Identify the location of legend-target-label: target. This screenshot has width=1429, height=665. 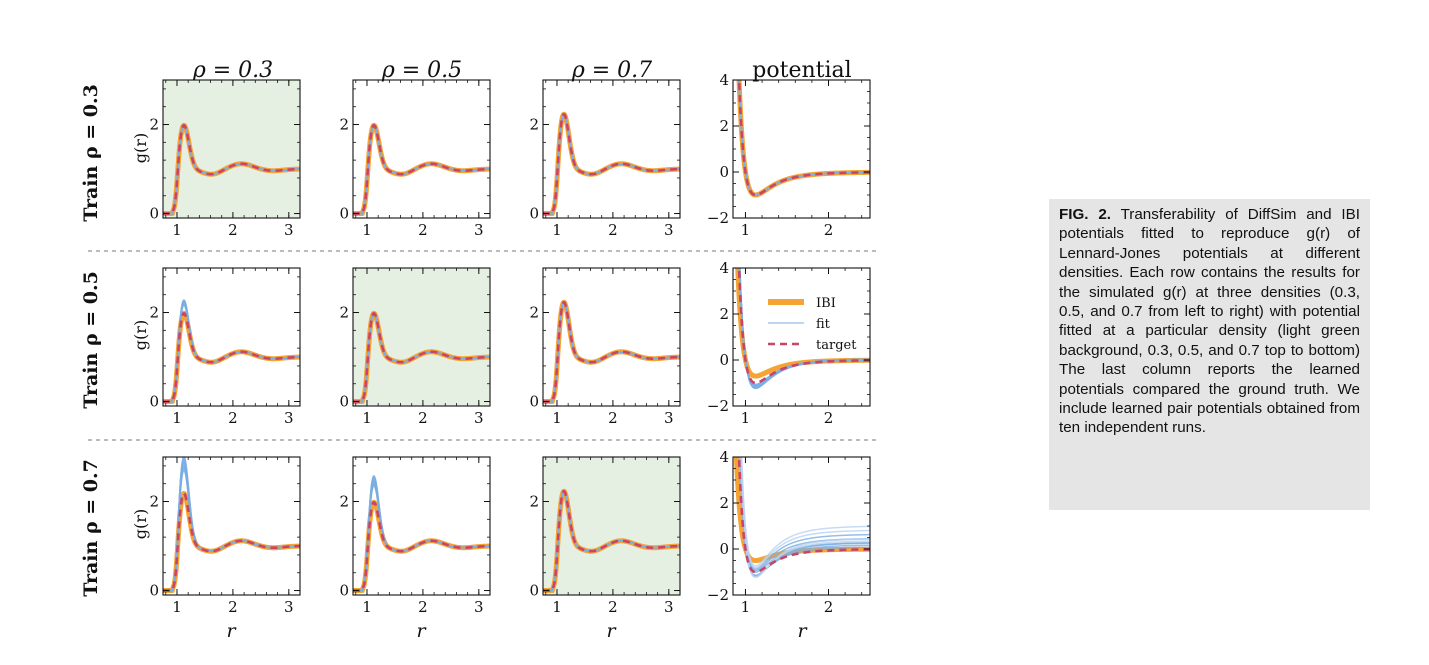
(836, 345).